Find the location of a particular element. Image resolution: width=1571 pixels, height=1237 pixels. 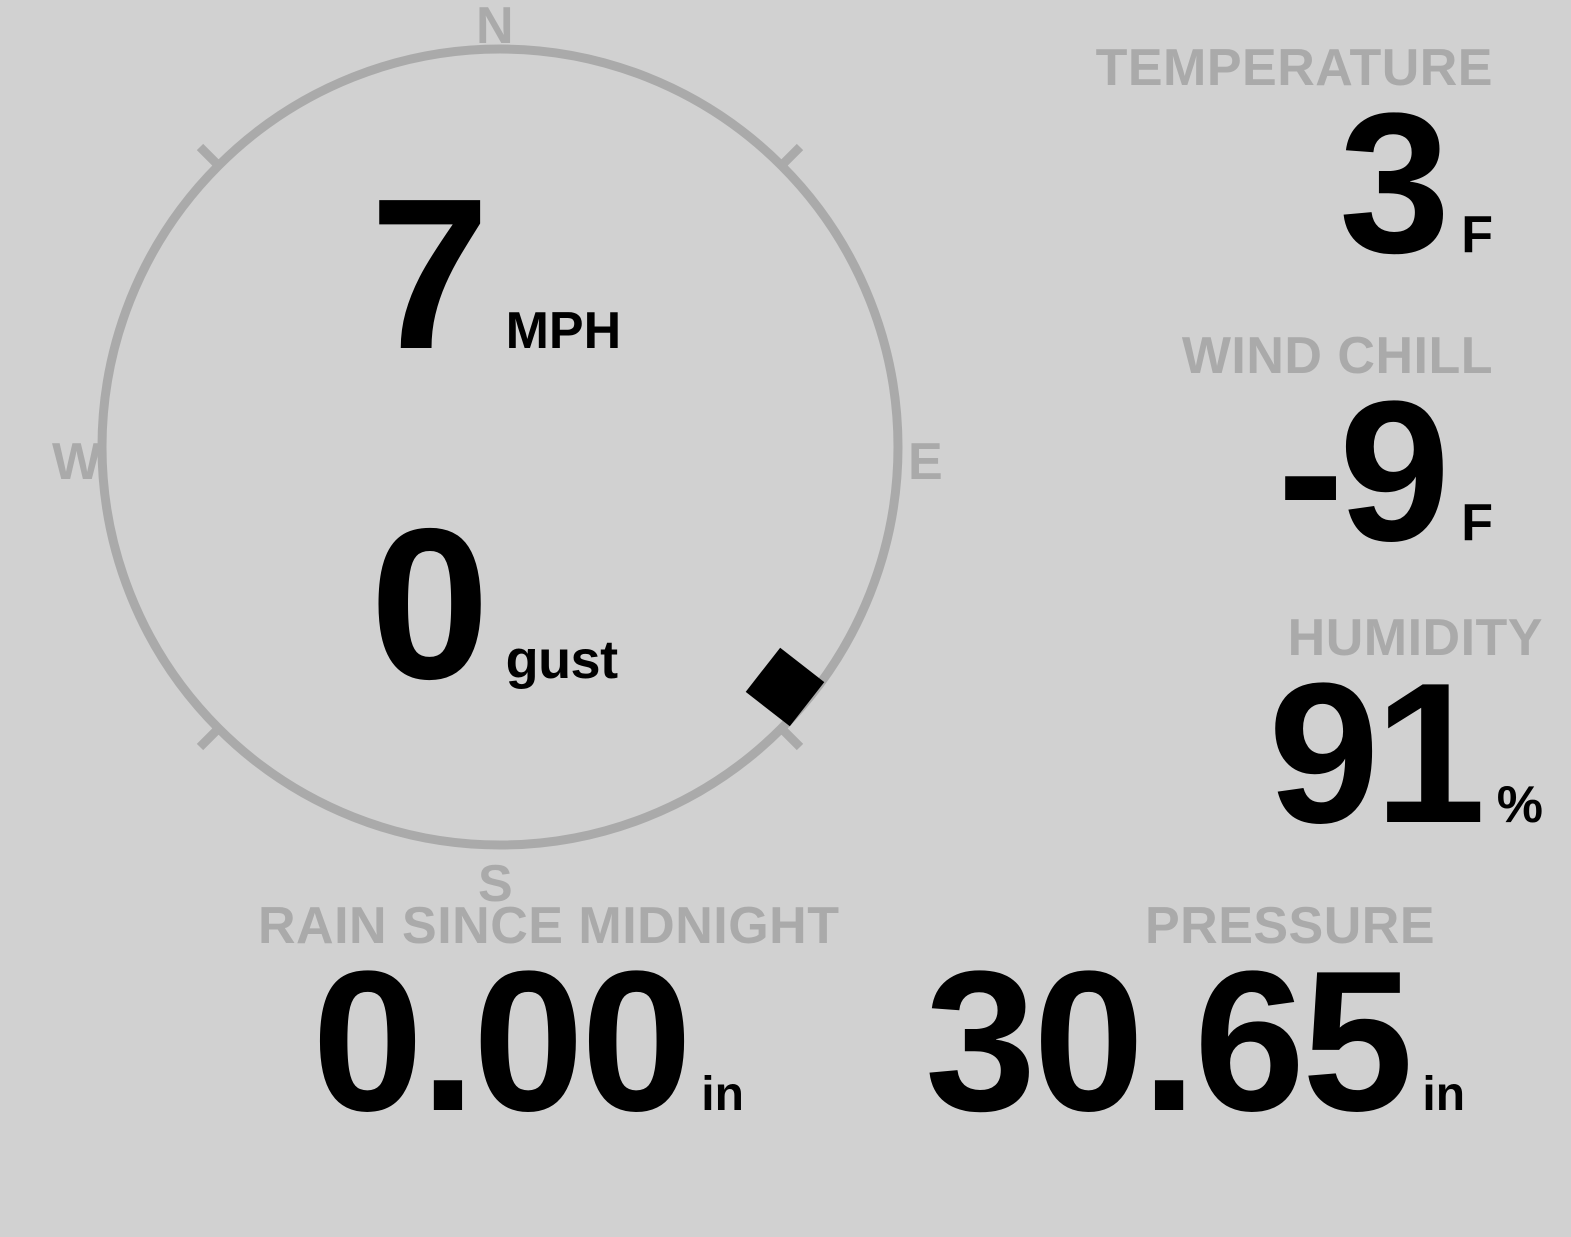

temperature-value-row: 3 F is located at coordinates (1233, 183).